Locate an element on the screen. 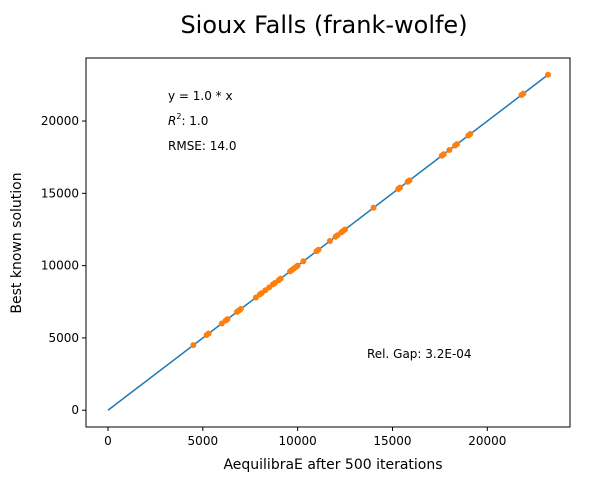 The height and width of the screenshot is (481, 590). rmse-annotation: RMSE: 14.0 is located at coordinates (202, 146).